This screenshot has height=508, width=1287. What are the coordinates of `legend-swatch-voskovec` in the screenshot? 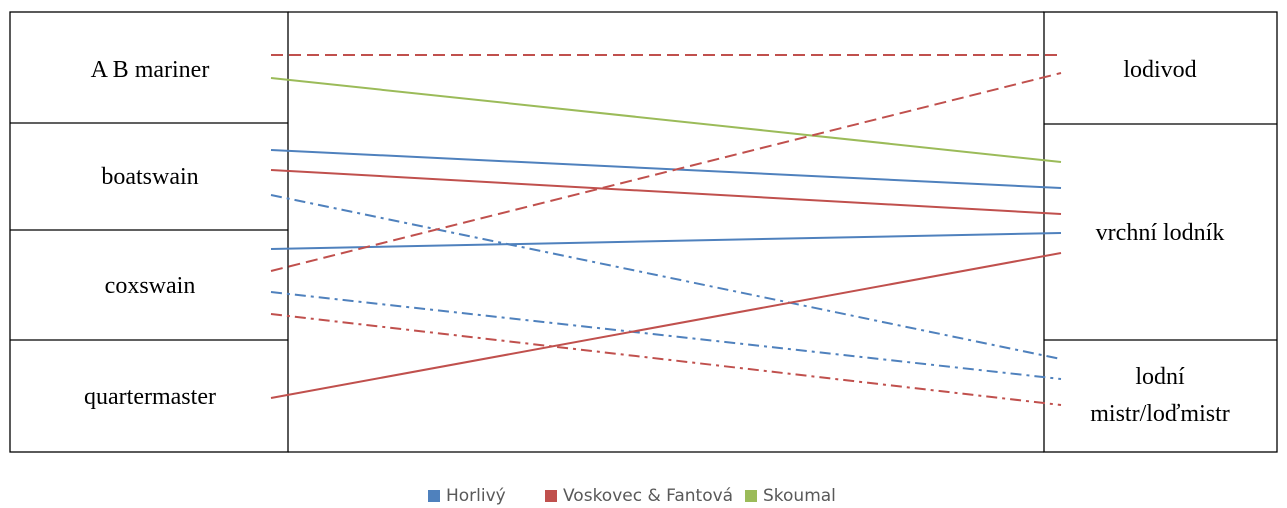 It's located at (551, 496).